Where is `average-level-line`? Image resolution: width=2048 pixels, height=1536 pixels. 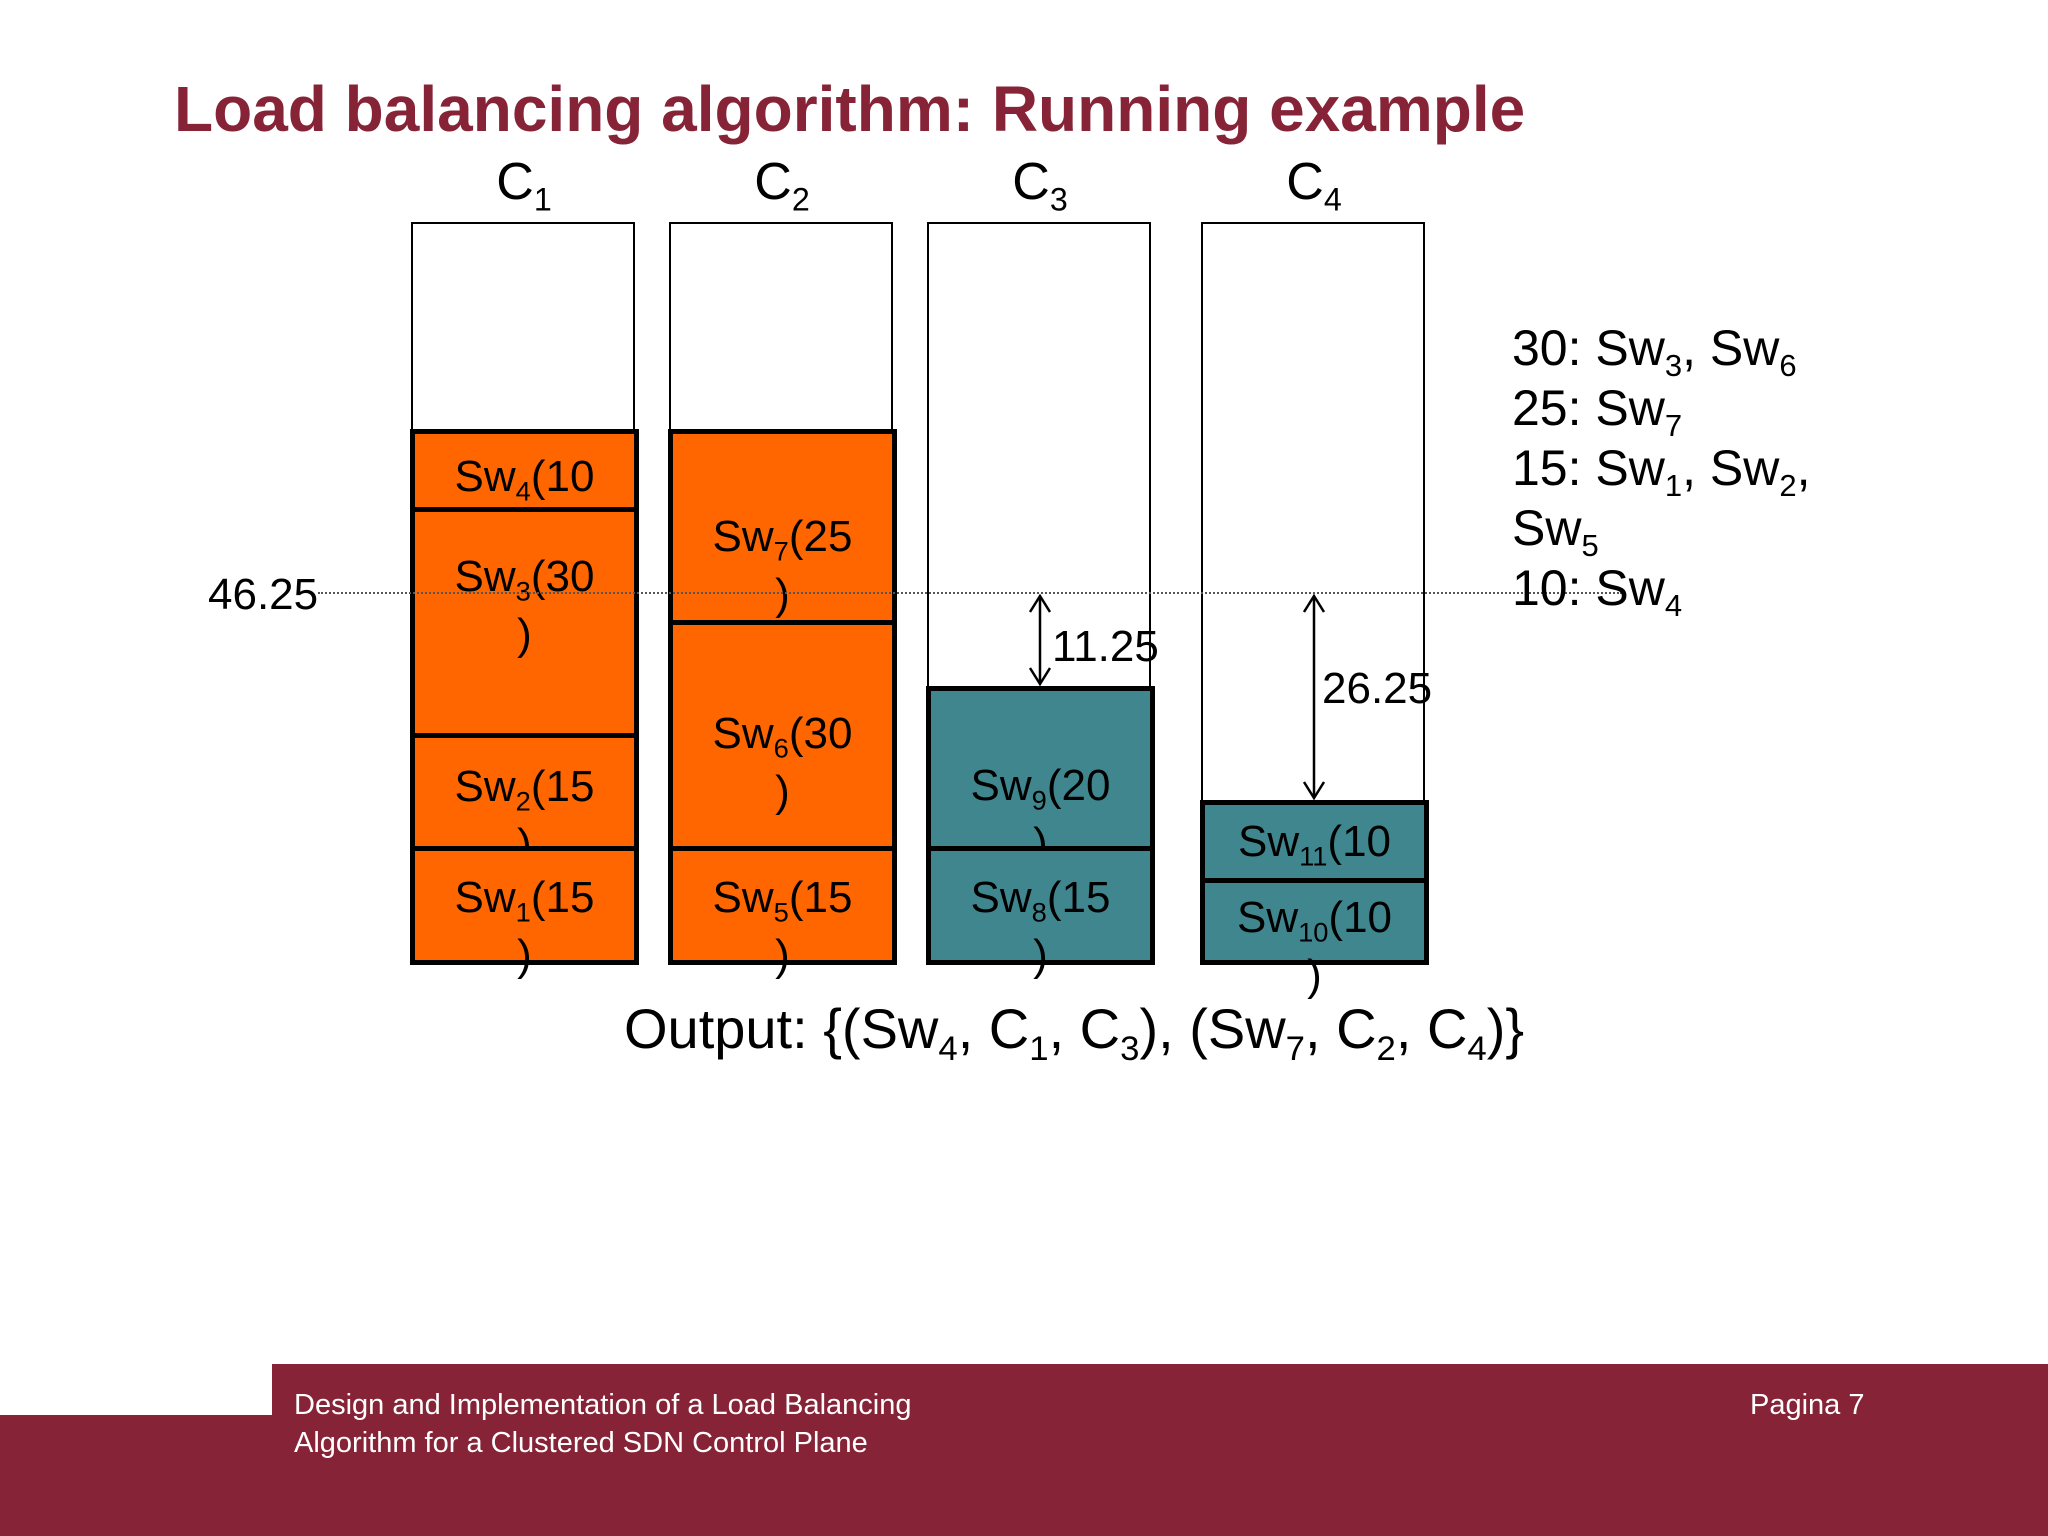
average-level-line is located at coordinates (970, 593).